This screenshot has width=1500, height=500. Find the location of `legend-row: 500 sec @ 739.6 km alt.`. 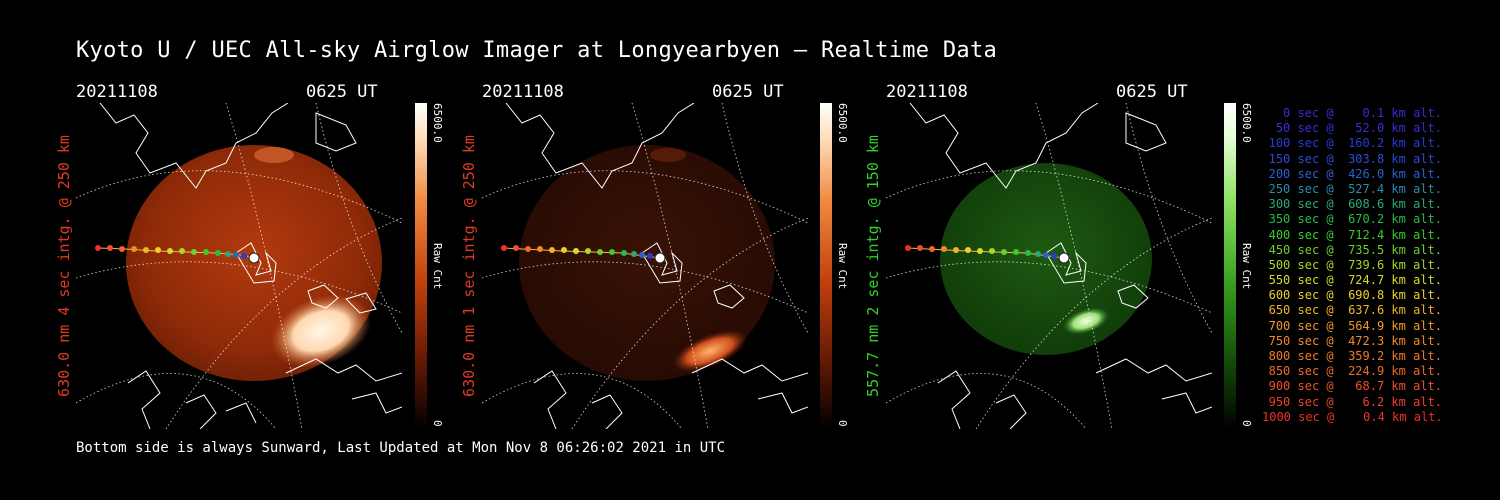

legend-row: 500 sec @ 739.6 km alt. is located at coordinates (1355, 264).